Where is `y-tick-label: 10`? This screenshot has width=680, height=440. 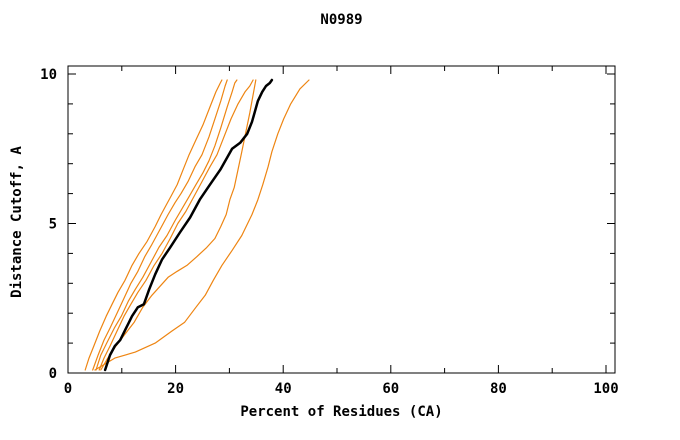
y-tick-label: 10 is located at coordinates (48, 75).